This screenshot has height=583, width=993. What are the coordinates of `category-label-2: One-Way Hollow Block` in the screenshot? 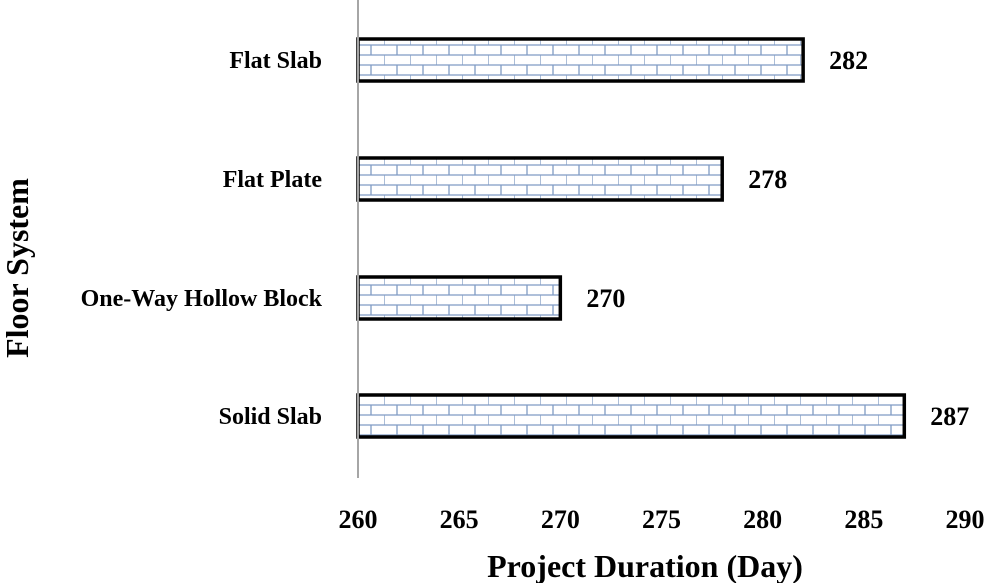 It's located at (202, 299).